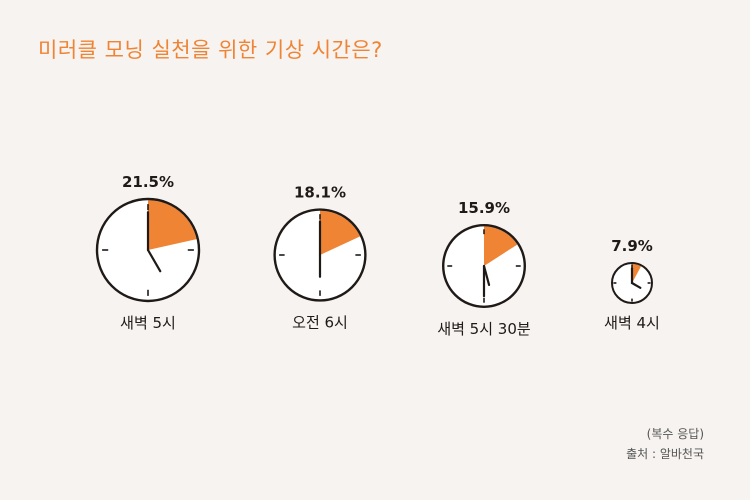 The height and width of the screenshot is (500, 750). I want to click on category-label: 새벽 4시, so click(632, 323).